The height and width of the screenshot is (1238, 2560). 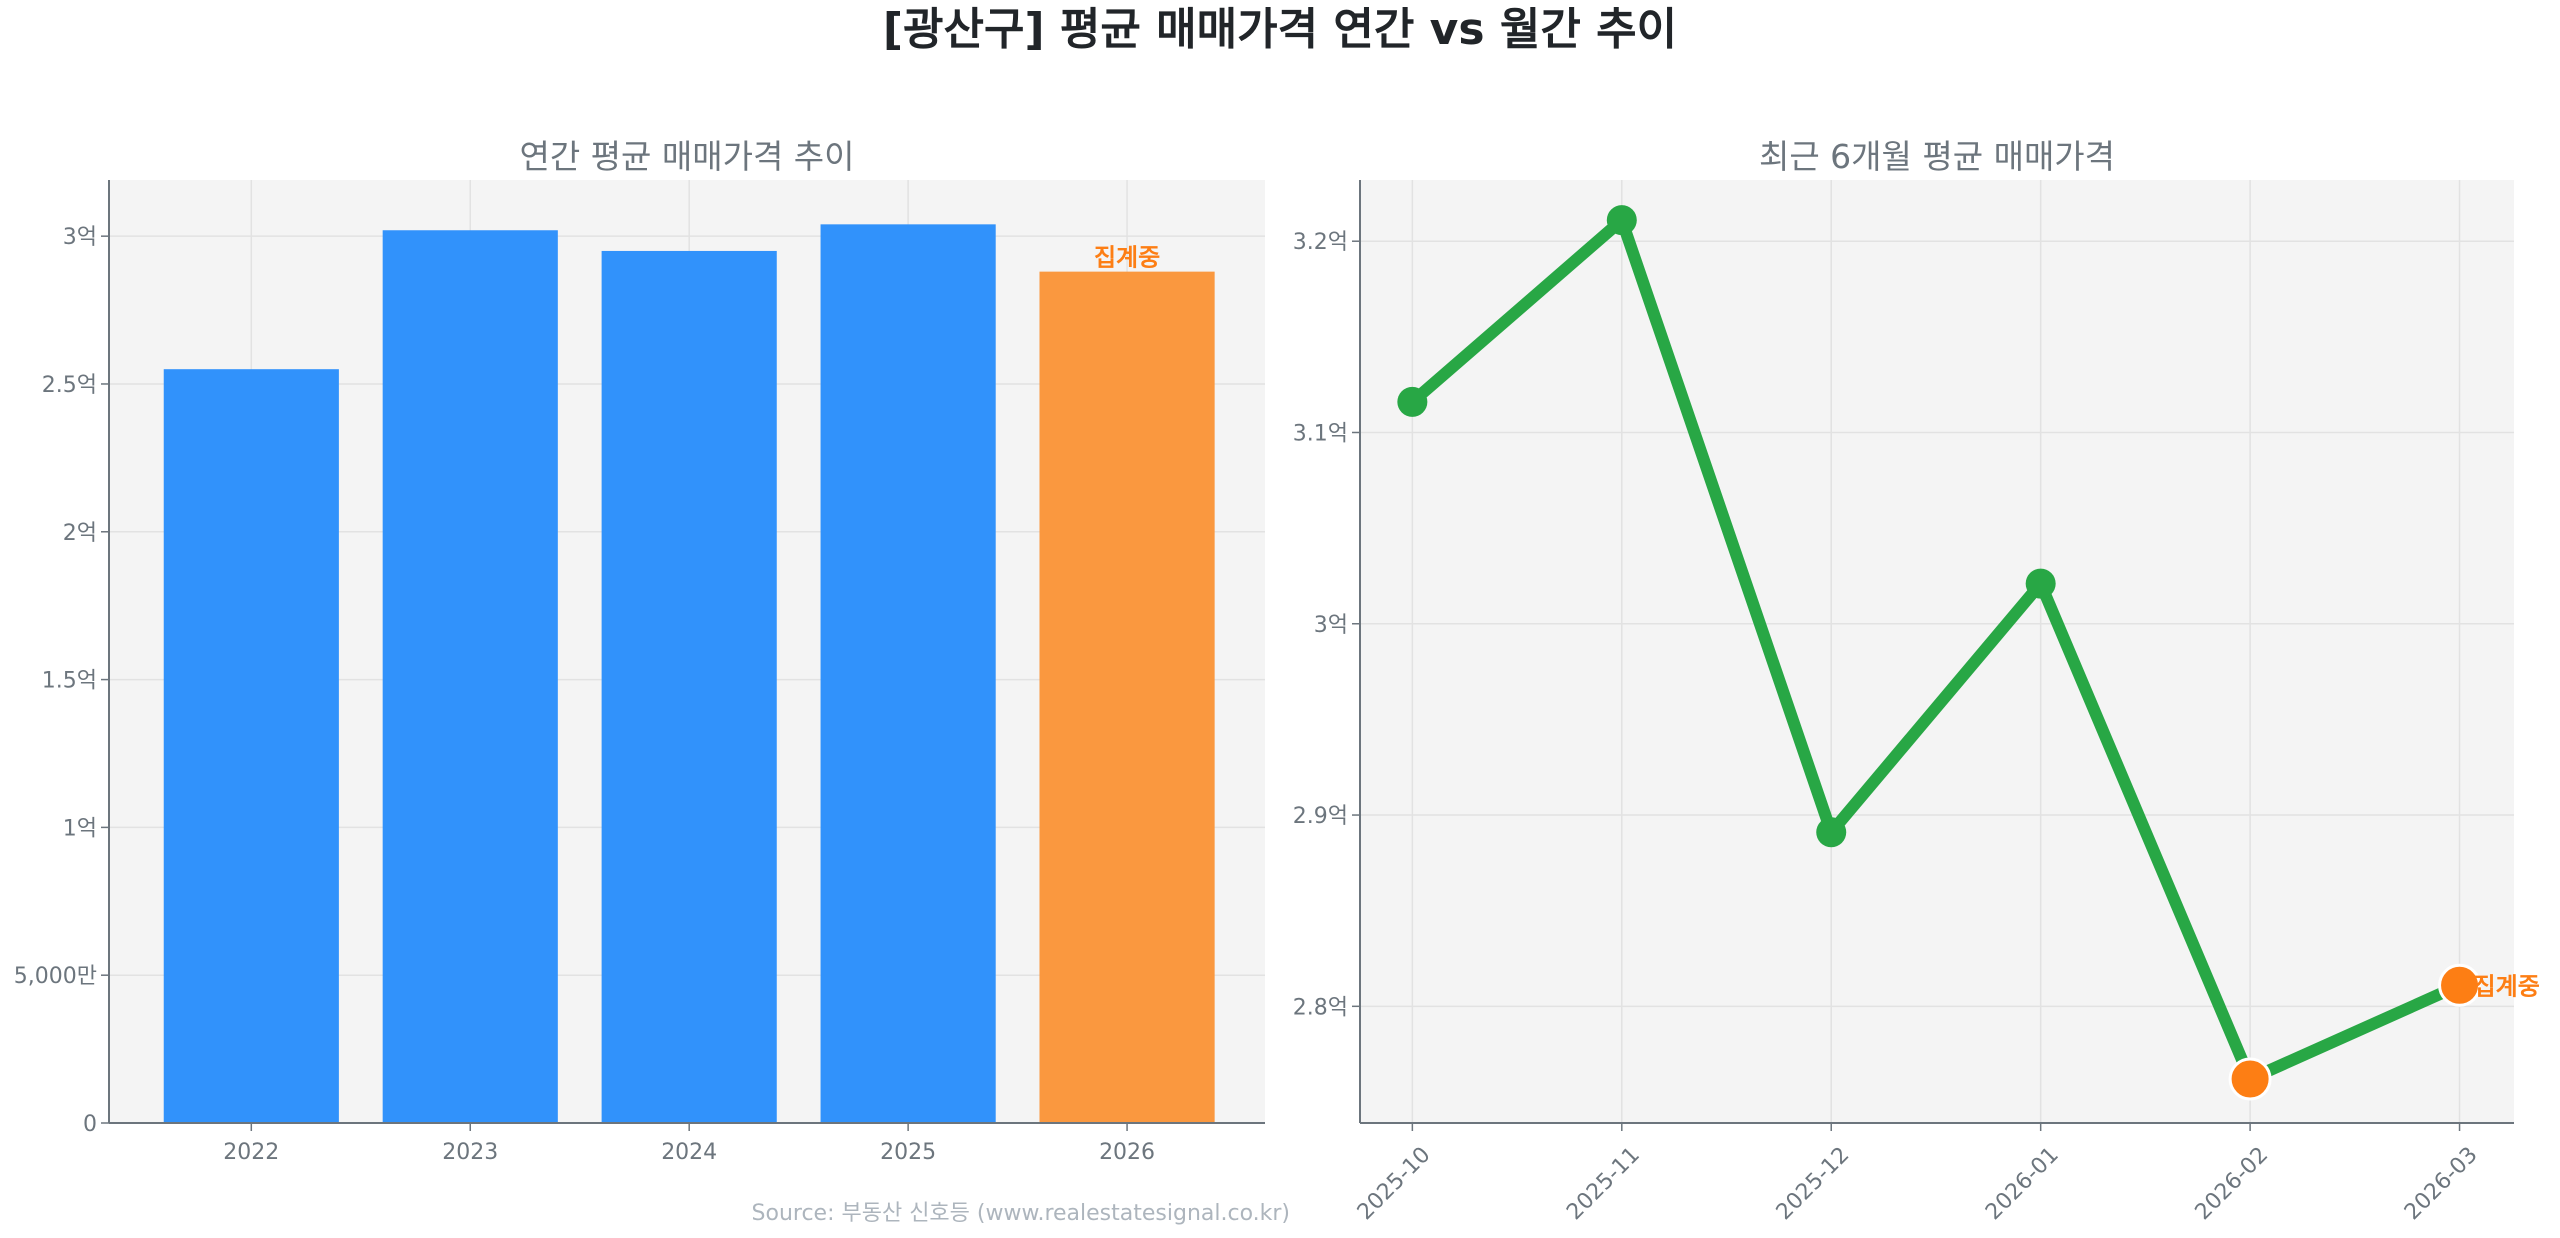 I want to click on x-tick-label: 2022, so click(x=251, y=1152).